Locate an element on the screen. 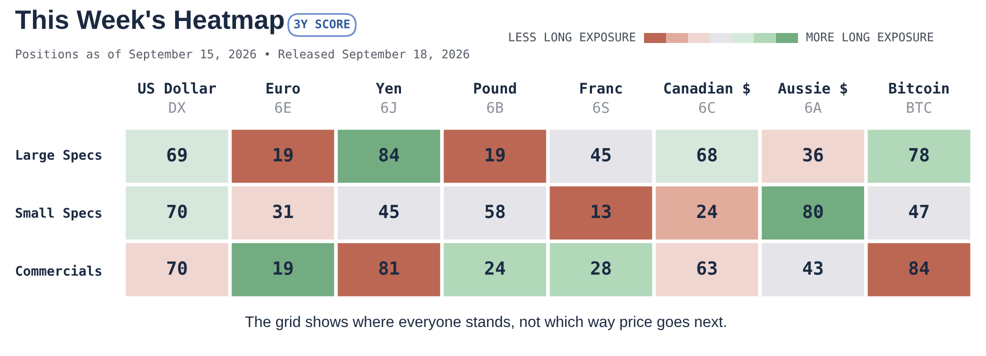 This screenshot has width=986, height=356. y-tick-label: Small Specs is located at coordinates (59, 214).